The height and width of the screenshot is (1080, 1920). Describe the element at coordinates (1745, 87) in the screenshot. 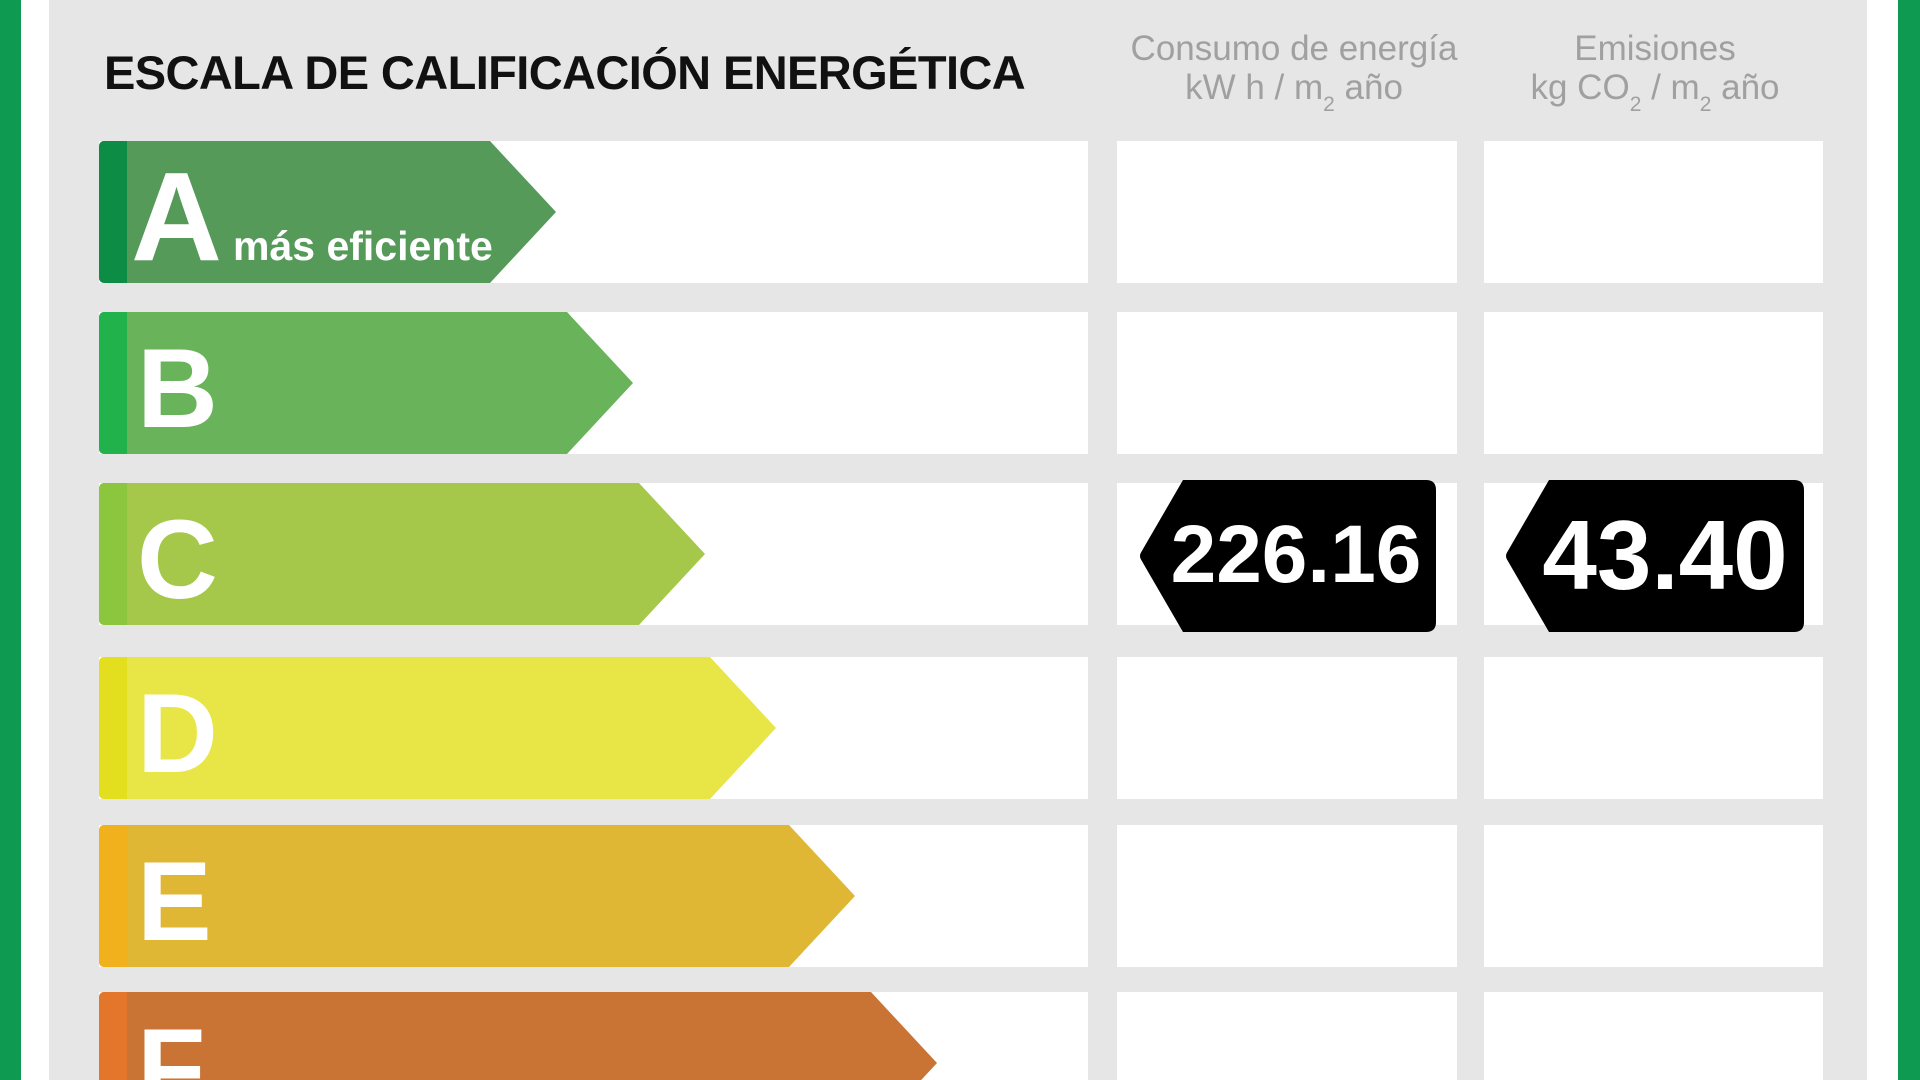

I see `emissions-unit-suffix: año` at that location.